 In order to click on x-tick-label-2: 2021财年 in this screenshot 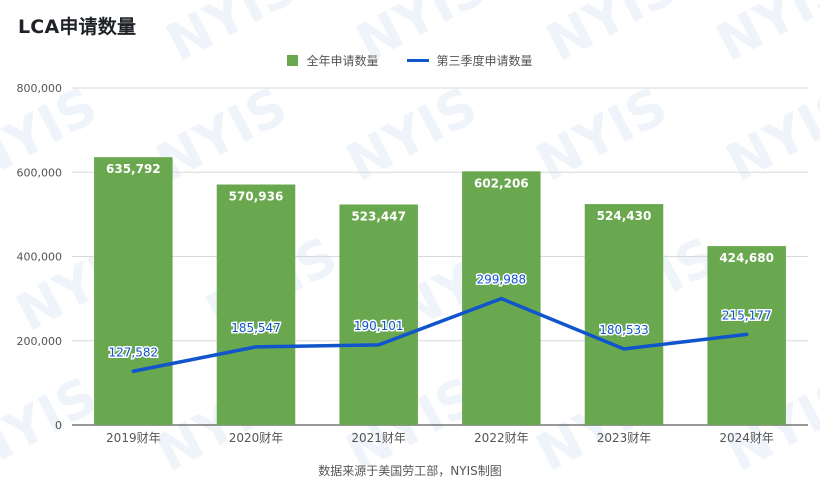, I will do `click(378, 438)`.